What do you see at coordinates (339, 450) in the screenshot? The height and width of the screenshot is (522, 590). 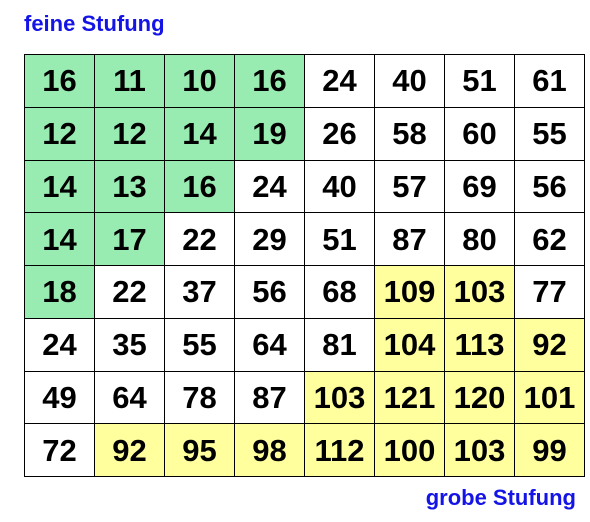 I see `matrix-cell: 112` at bounding box center [339, 450].